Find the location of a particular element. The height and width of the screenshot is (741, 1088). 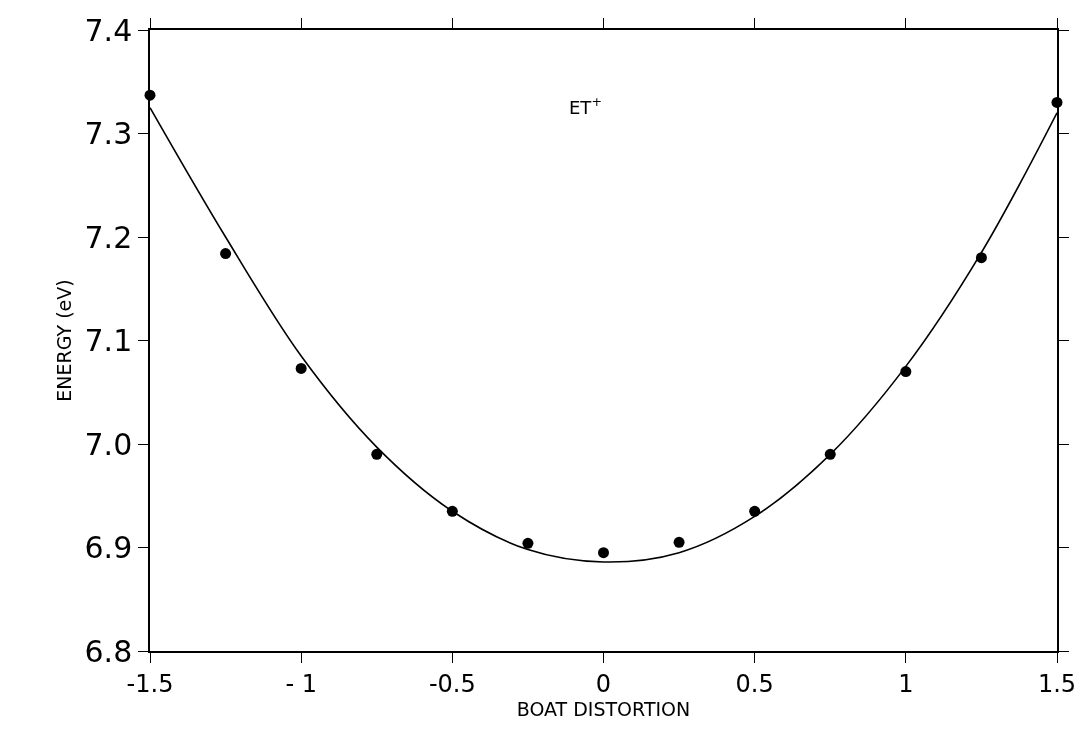

y-axis-title: ENERGY (eV) is located at coordinates (63, 340).